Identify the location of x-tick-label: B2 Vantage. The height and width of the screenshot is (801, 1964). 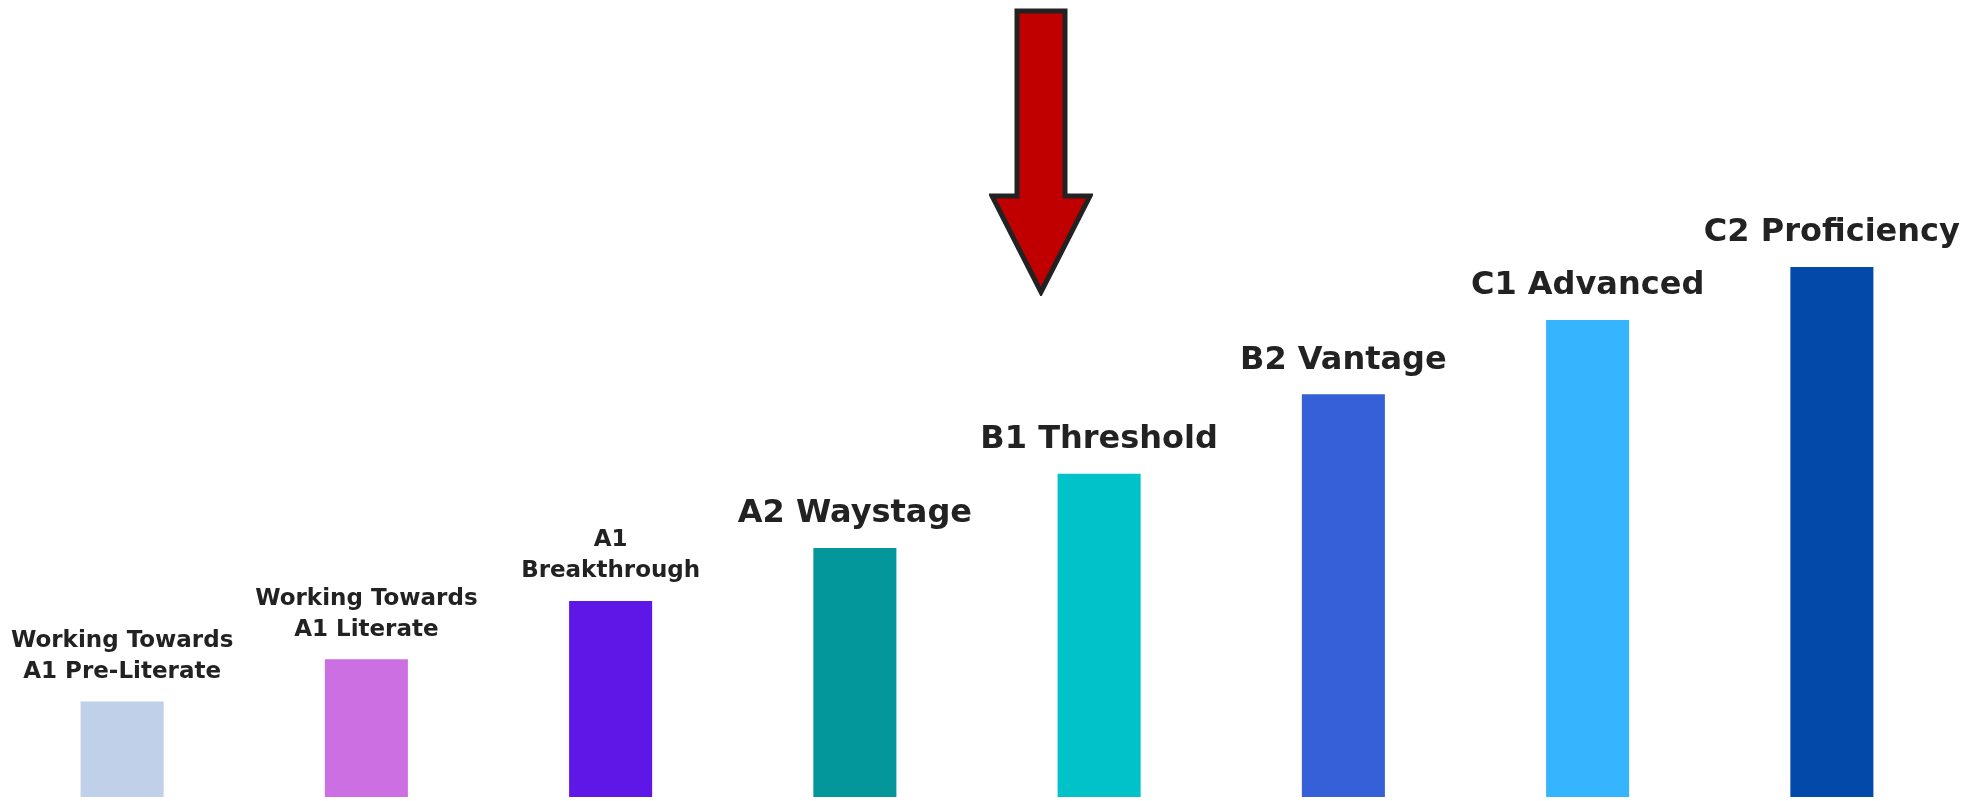
(1343, 357).